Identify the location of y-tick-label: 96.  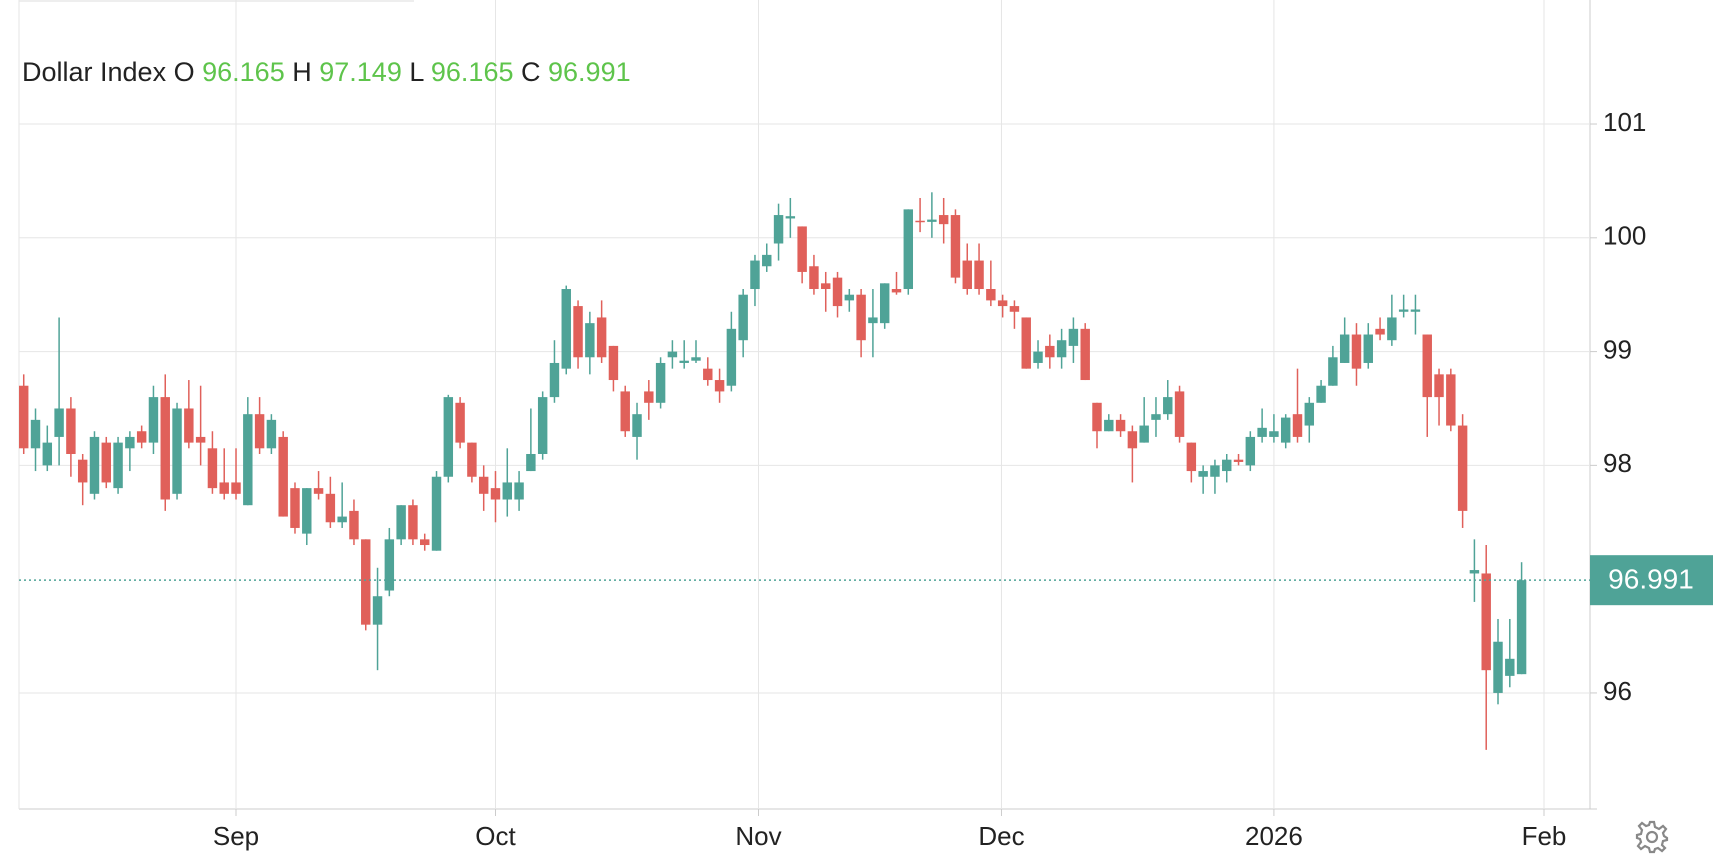
(1617, 691).